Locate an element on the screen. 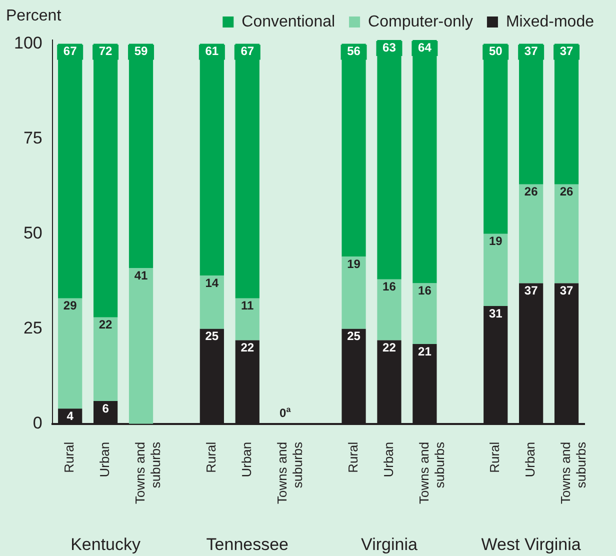  text: West Virginia is located at coordinates (531, 544).